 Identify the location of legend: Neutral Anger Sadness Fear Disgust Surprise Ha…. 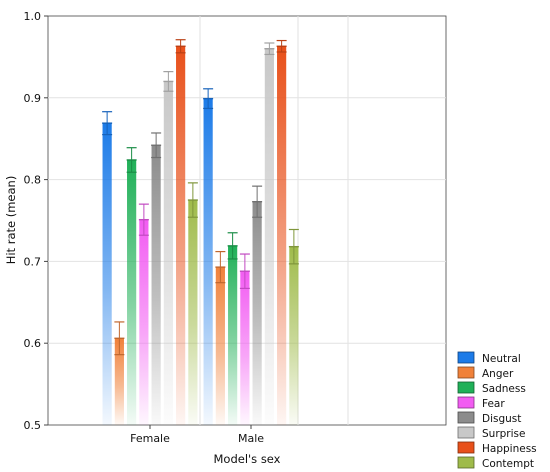
(497, 410).